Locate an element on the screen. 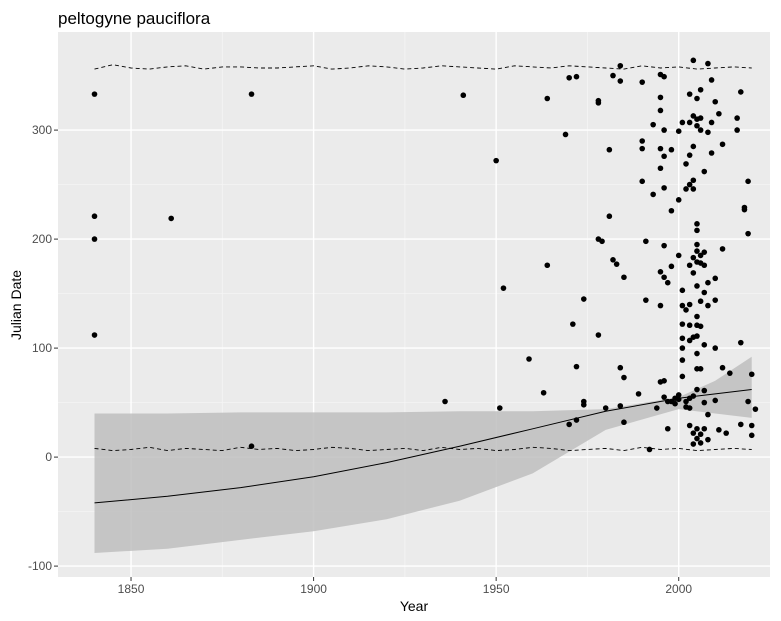 The image size is (781, 621). y-axis-ticks: -100 0 100 200 300 is located at coordinates (43, 348).